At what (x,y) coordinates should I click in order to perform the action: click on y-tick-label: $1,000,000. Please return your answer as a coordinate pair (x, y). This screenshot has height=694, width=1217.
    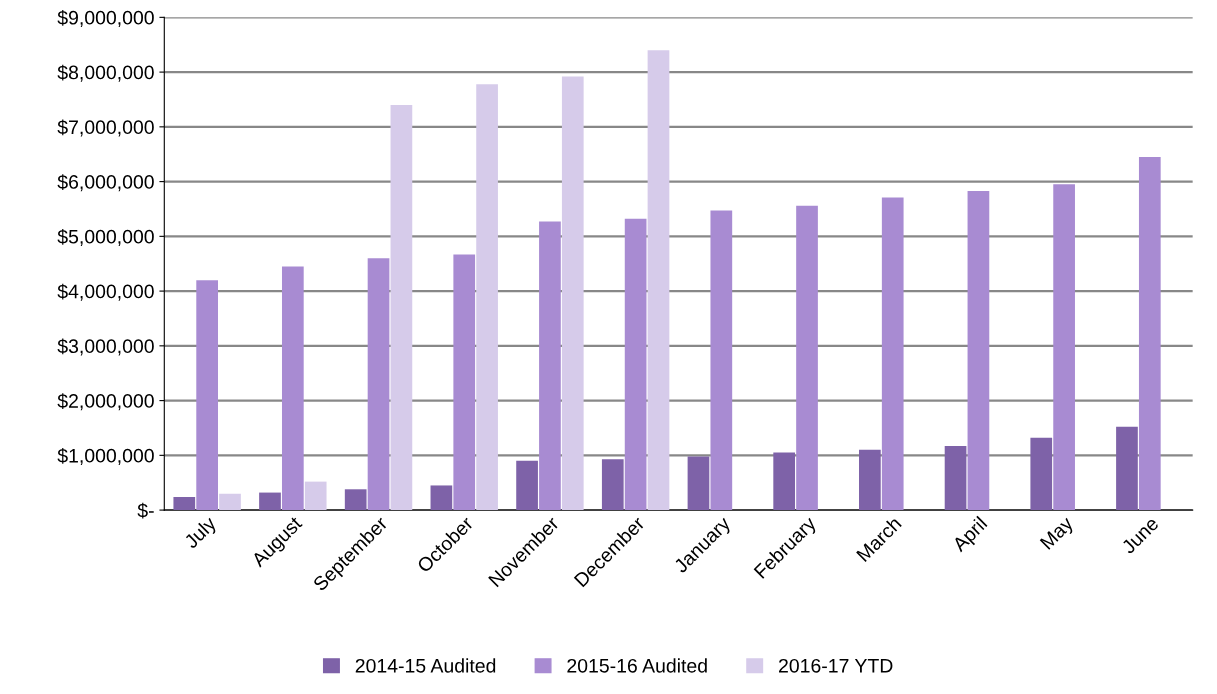
    Looking at the image, I should click on (105, 456).